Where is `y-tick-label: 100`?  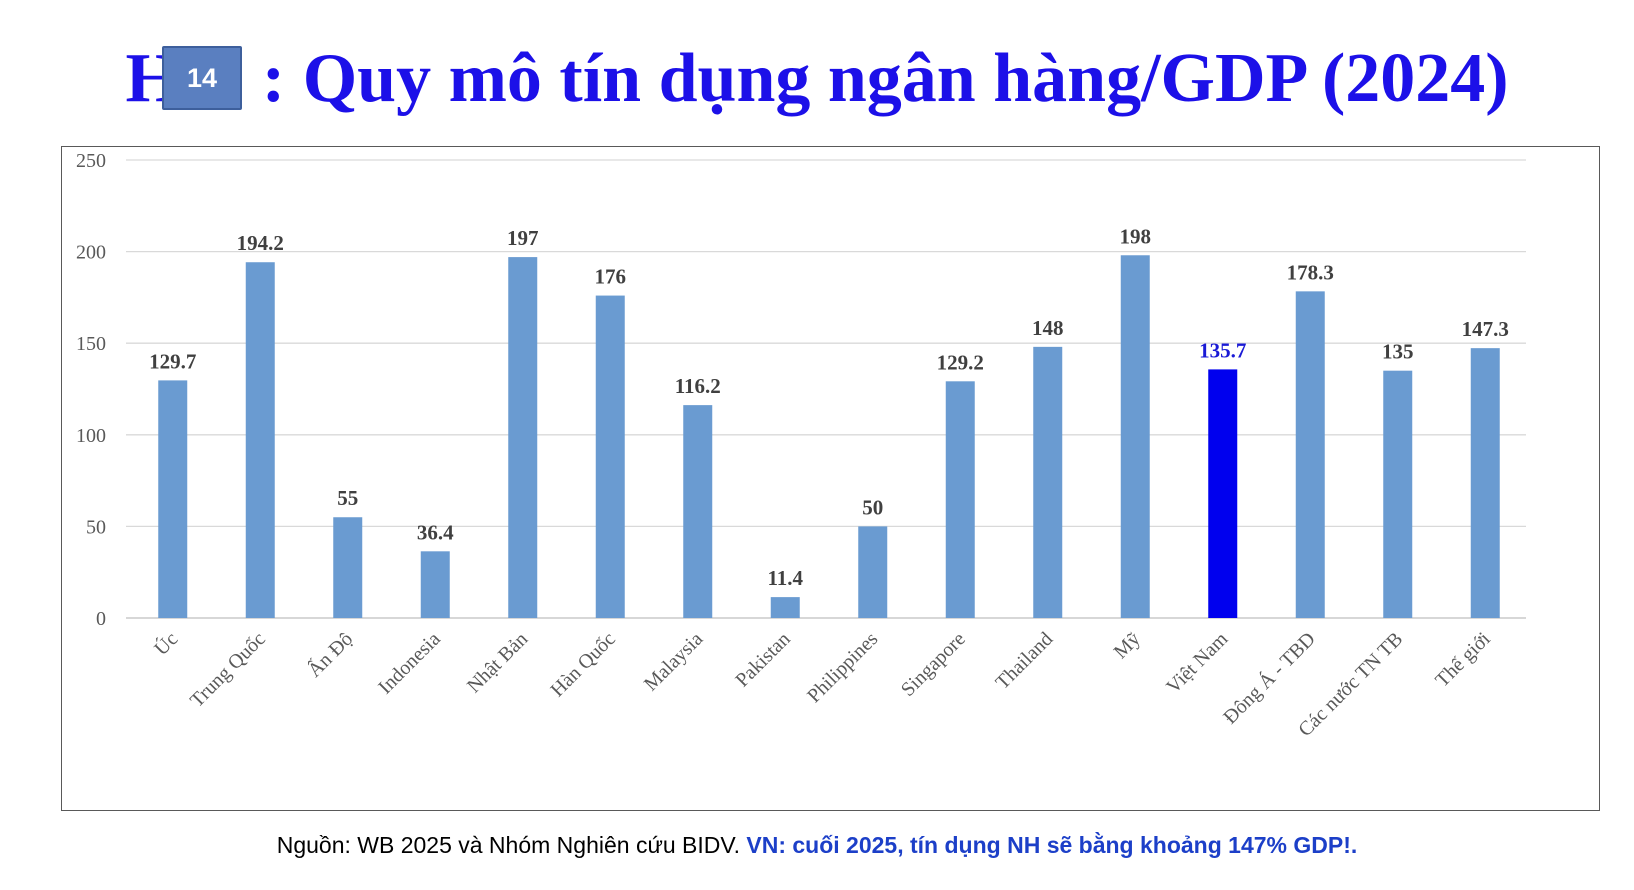 y-tick-label: 100 is located at coordinates (91, 436).